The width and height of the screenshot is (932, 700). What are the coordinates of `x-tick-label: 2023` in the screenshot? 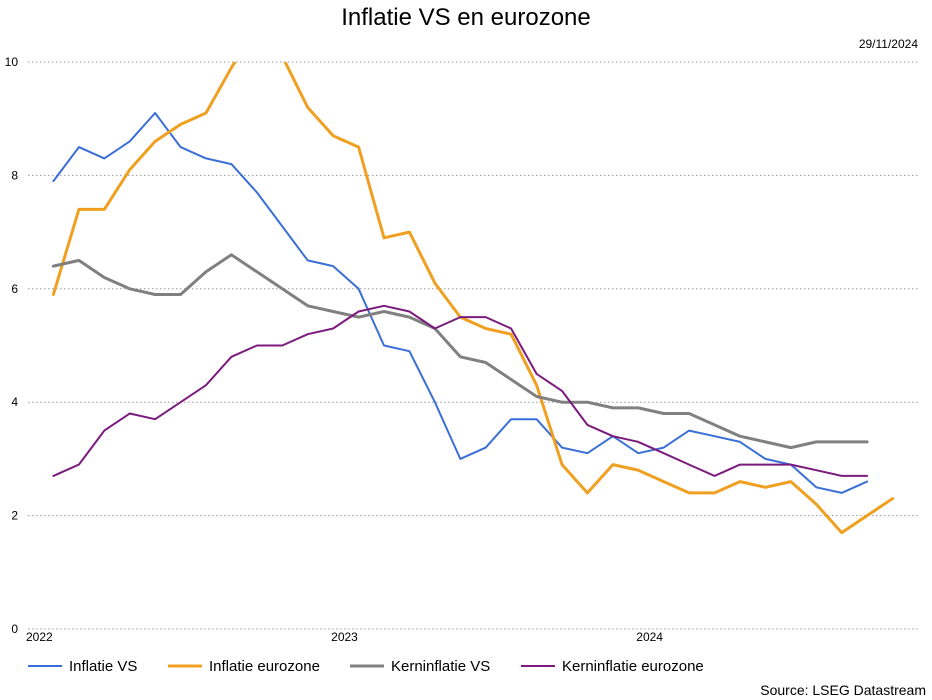 It's located at (344, 637).